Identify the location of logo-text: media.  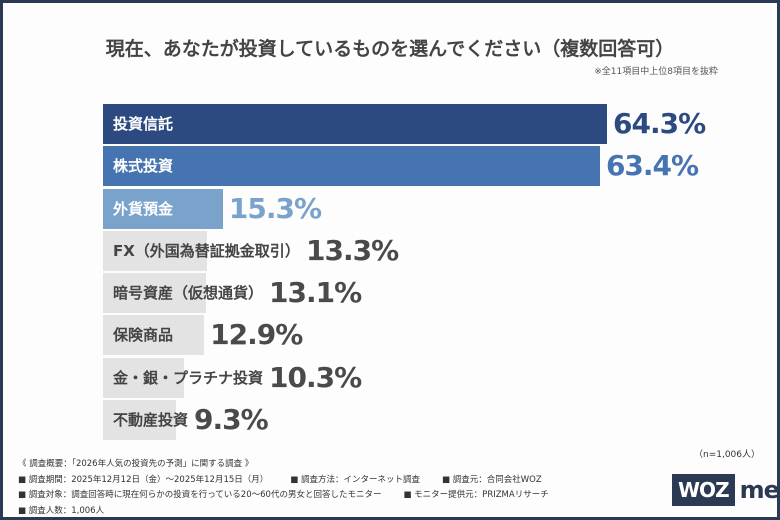
(759, 490).